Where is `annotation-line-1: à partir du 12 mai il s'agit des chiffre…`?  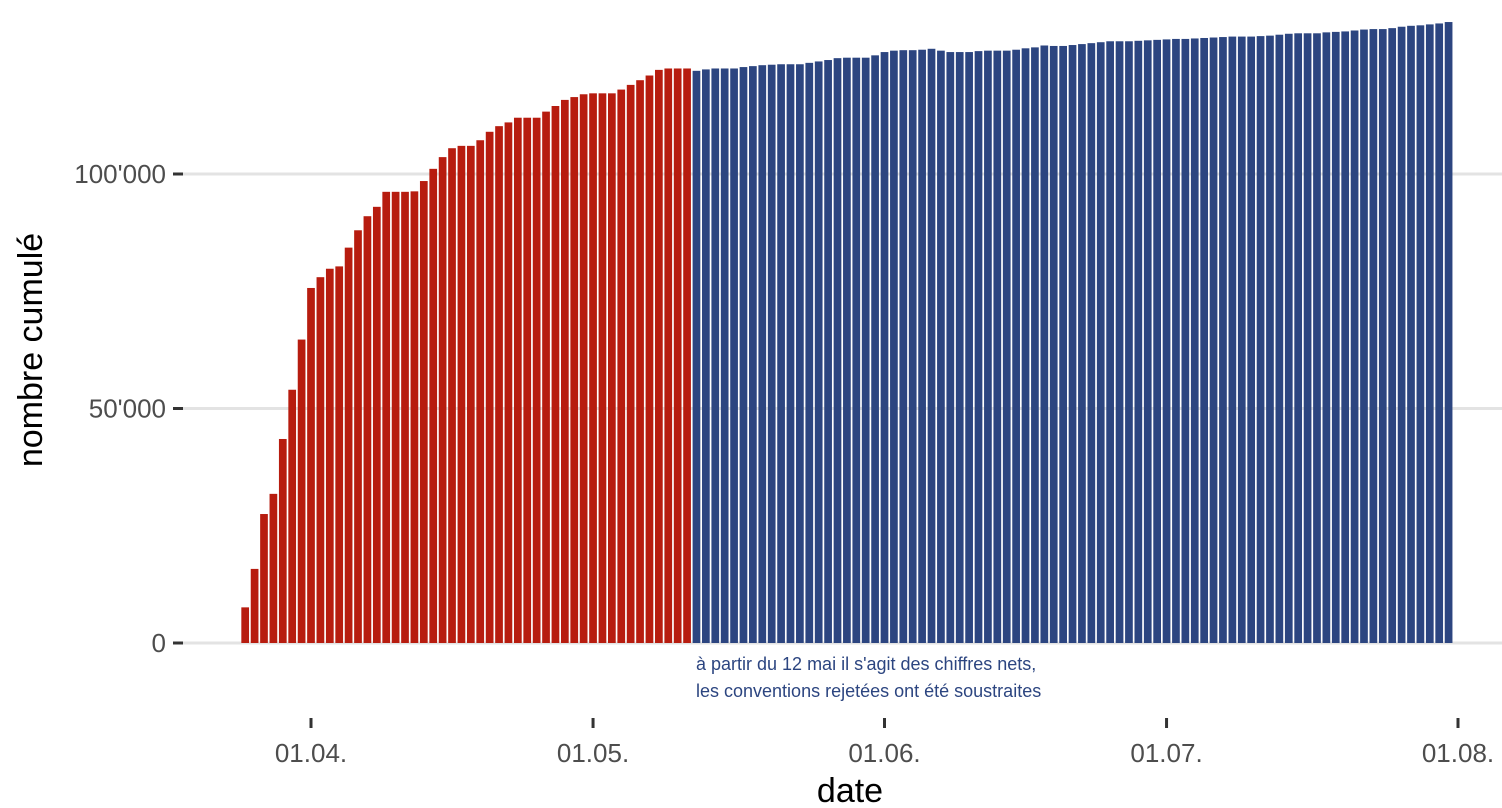 annotation-line-1: à partir du 12 mai il s'agit des chiffre… is located at coordinates (866, 664).